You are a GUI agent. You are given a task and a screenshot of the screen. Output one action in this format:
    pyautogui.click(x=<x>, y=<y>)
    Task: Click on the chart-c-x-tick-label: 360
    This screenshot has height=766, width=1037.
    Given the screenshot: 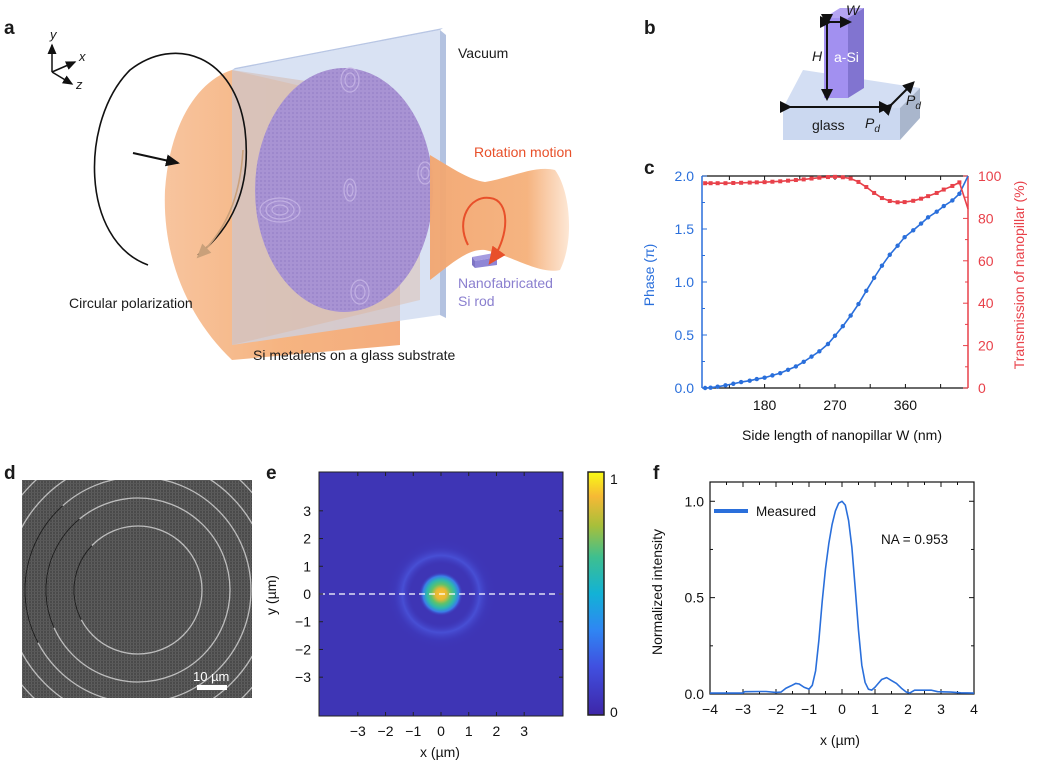 What is the action you would take?
    pyautogui.click(x=906, y=405)
    